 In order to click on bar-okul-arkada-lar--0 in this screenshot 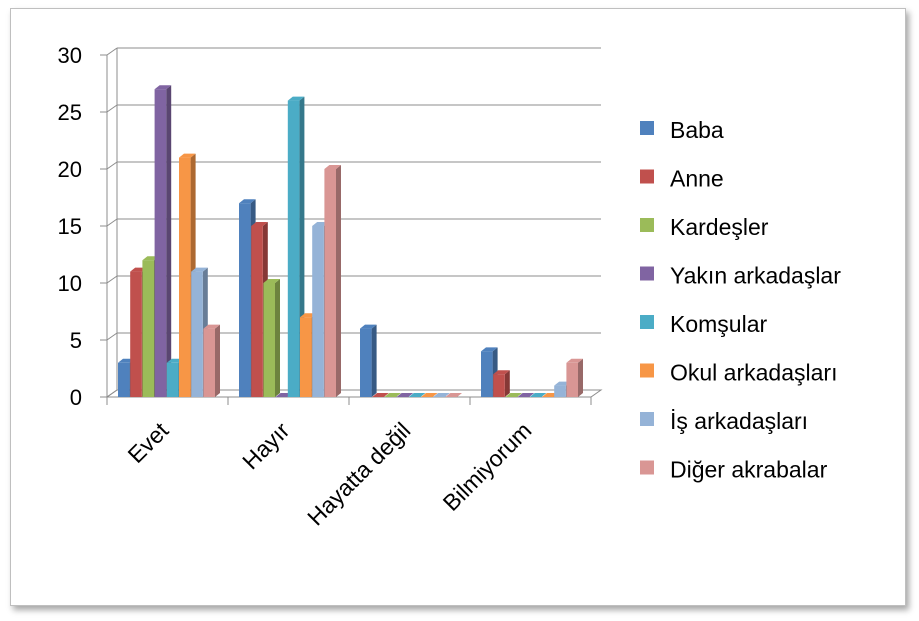, I will do `click(185, 277)`.